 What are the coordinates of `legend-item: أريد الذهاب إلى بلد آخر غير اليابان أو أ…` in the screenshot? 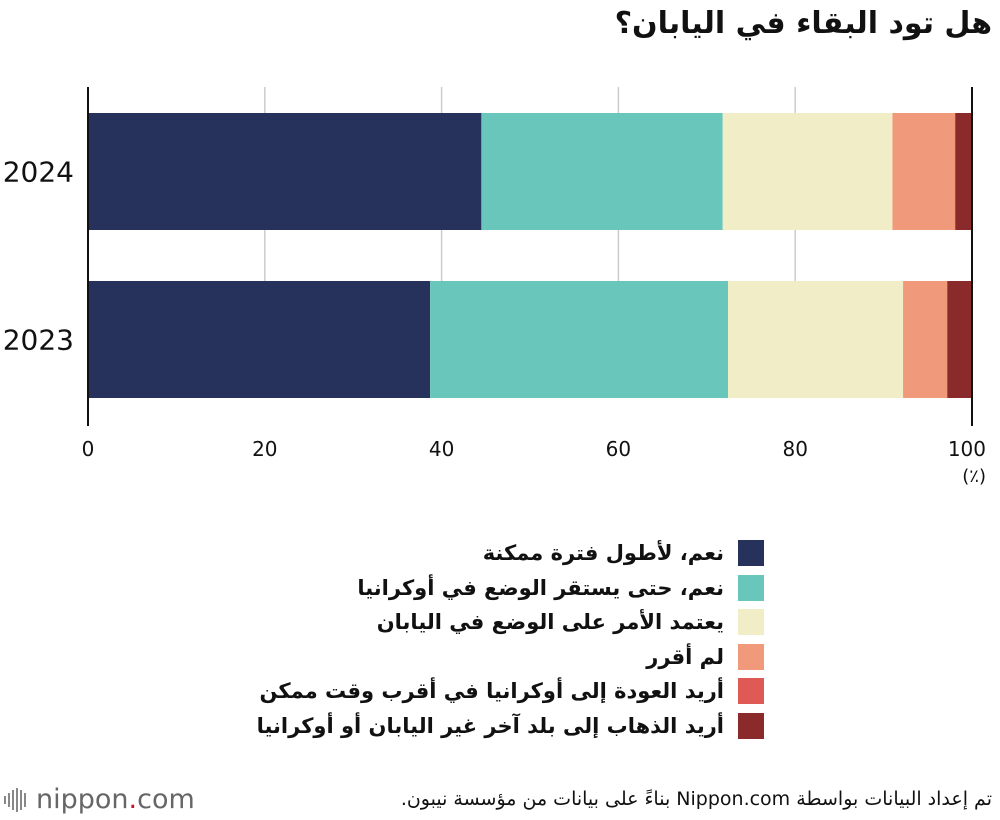 It's located at (510, 726).